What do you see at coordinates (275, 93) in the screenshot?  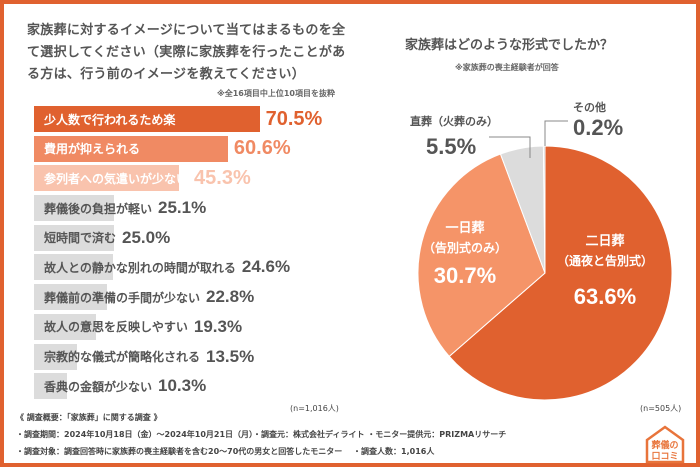 I see `bar-chart-note: ※全16項目中上位10項目を抜粋` at bounding box center [275, 93].